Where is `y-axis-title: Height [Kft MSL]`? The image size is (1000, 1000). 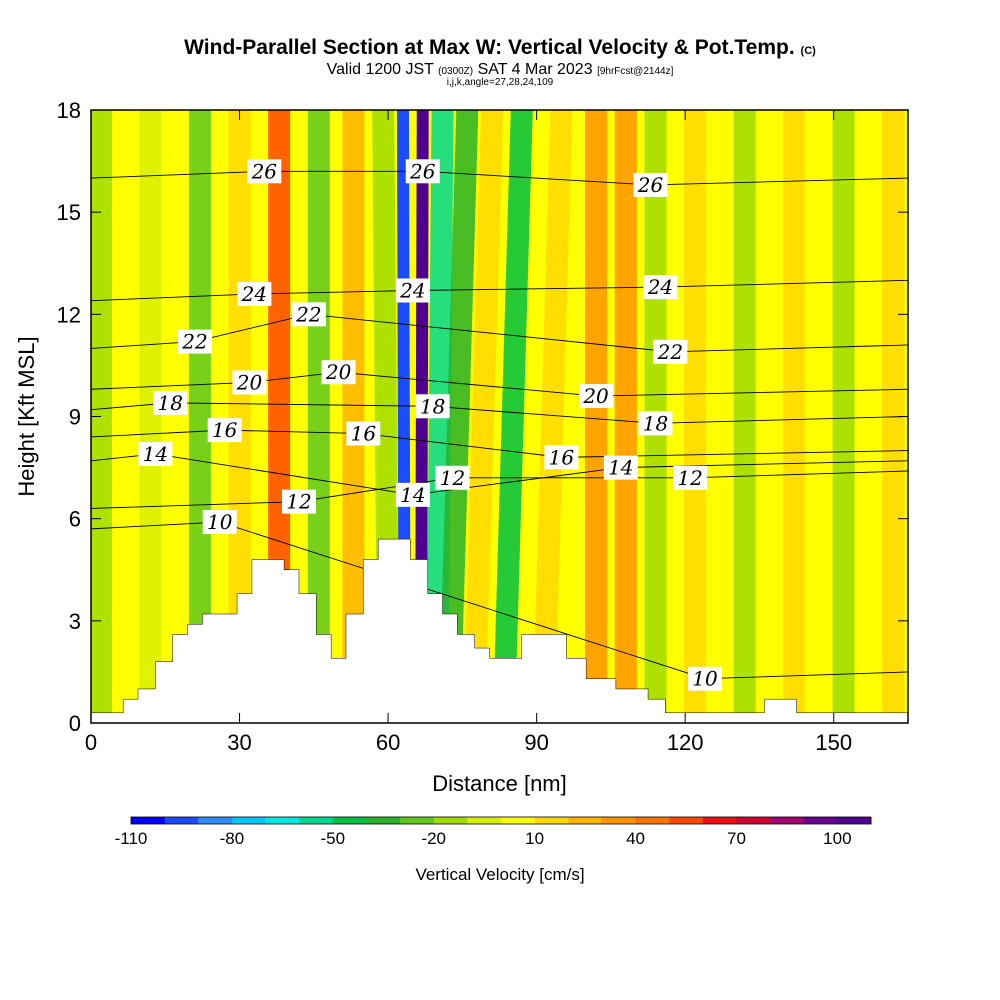 y-axis-title: Height [Kft MSL] is located at coordinates (26, 416).